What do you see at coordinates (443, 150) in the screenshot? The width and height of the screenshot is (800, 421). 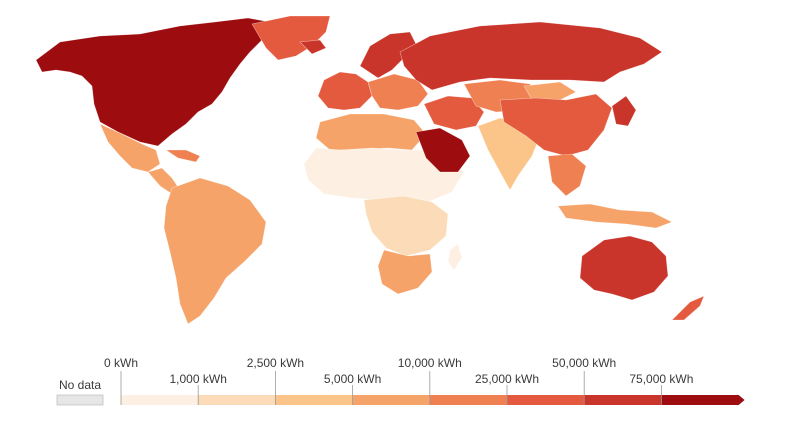 I see `region-arabian-peninsula` at bounding box center [443, 150].